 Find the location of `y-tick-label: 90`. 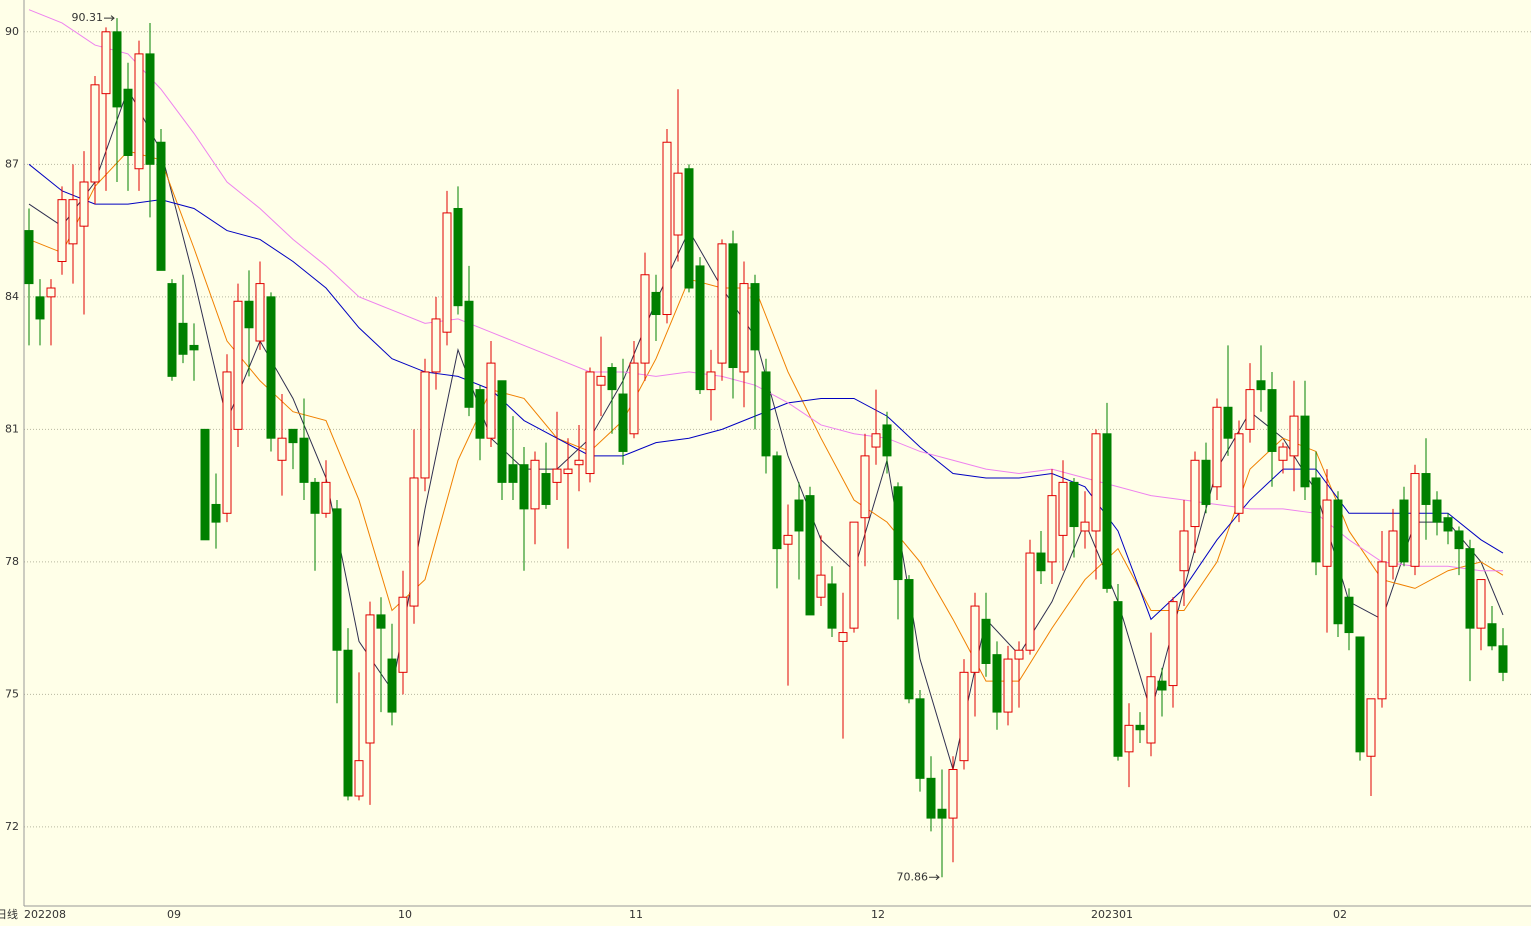

y-tick-label: 90 is located at coordinates (12, 31).